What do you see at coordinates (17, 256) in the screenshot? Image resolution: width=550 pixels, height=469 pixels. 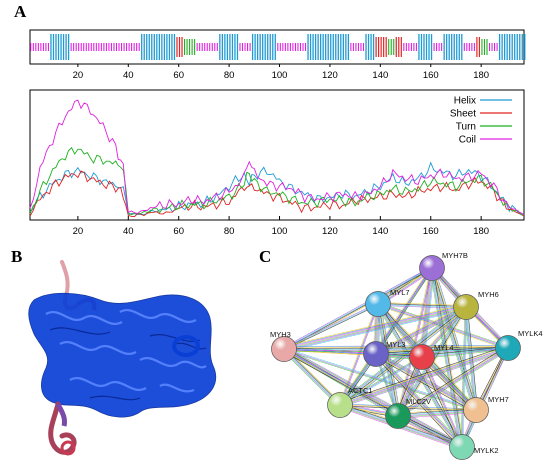 I see `panel-b-label: B` at bounding box center [17, 256].